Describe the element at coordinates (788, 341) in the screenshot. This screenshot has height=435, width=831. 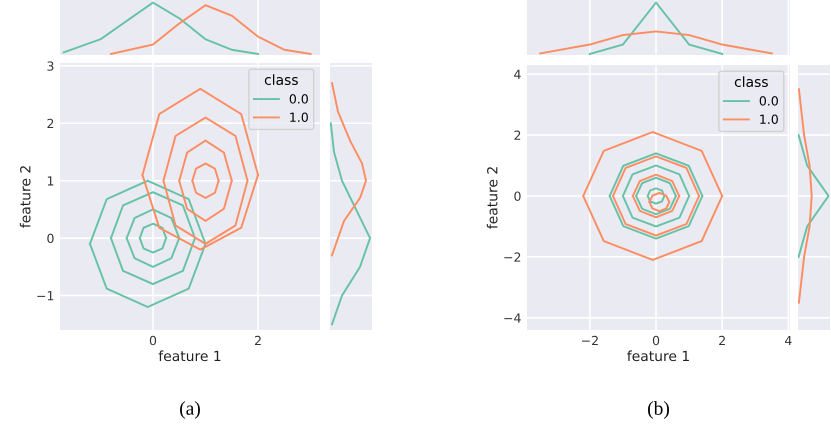
I see `x-tick-label: 4` at that location.